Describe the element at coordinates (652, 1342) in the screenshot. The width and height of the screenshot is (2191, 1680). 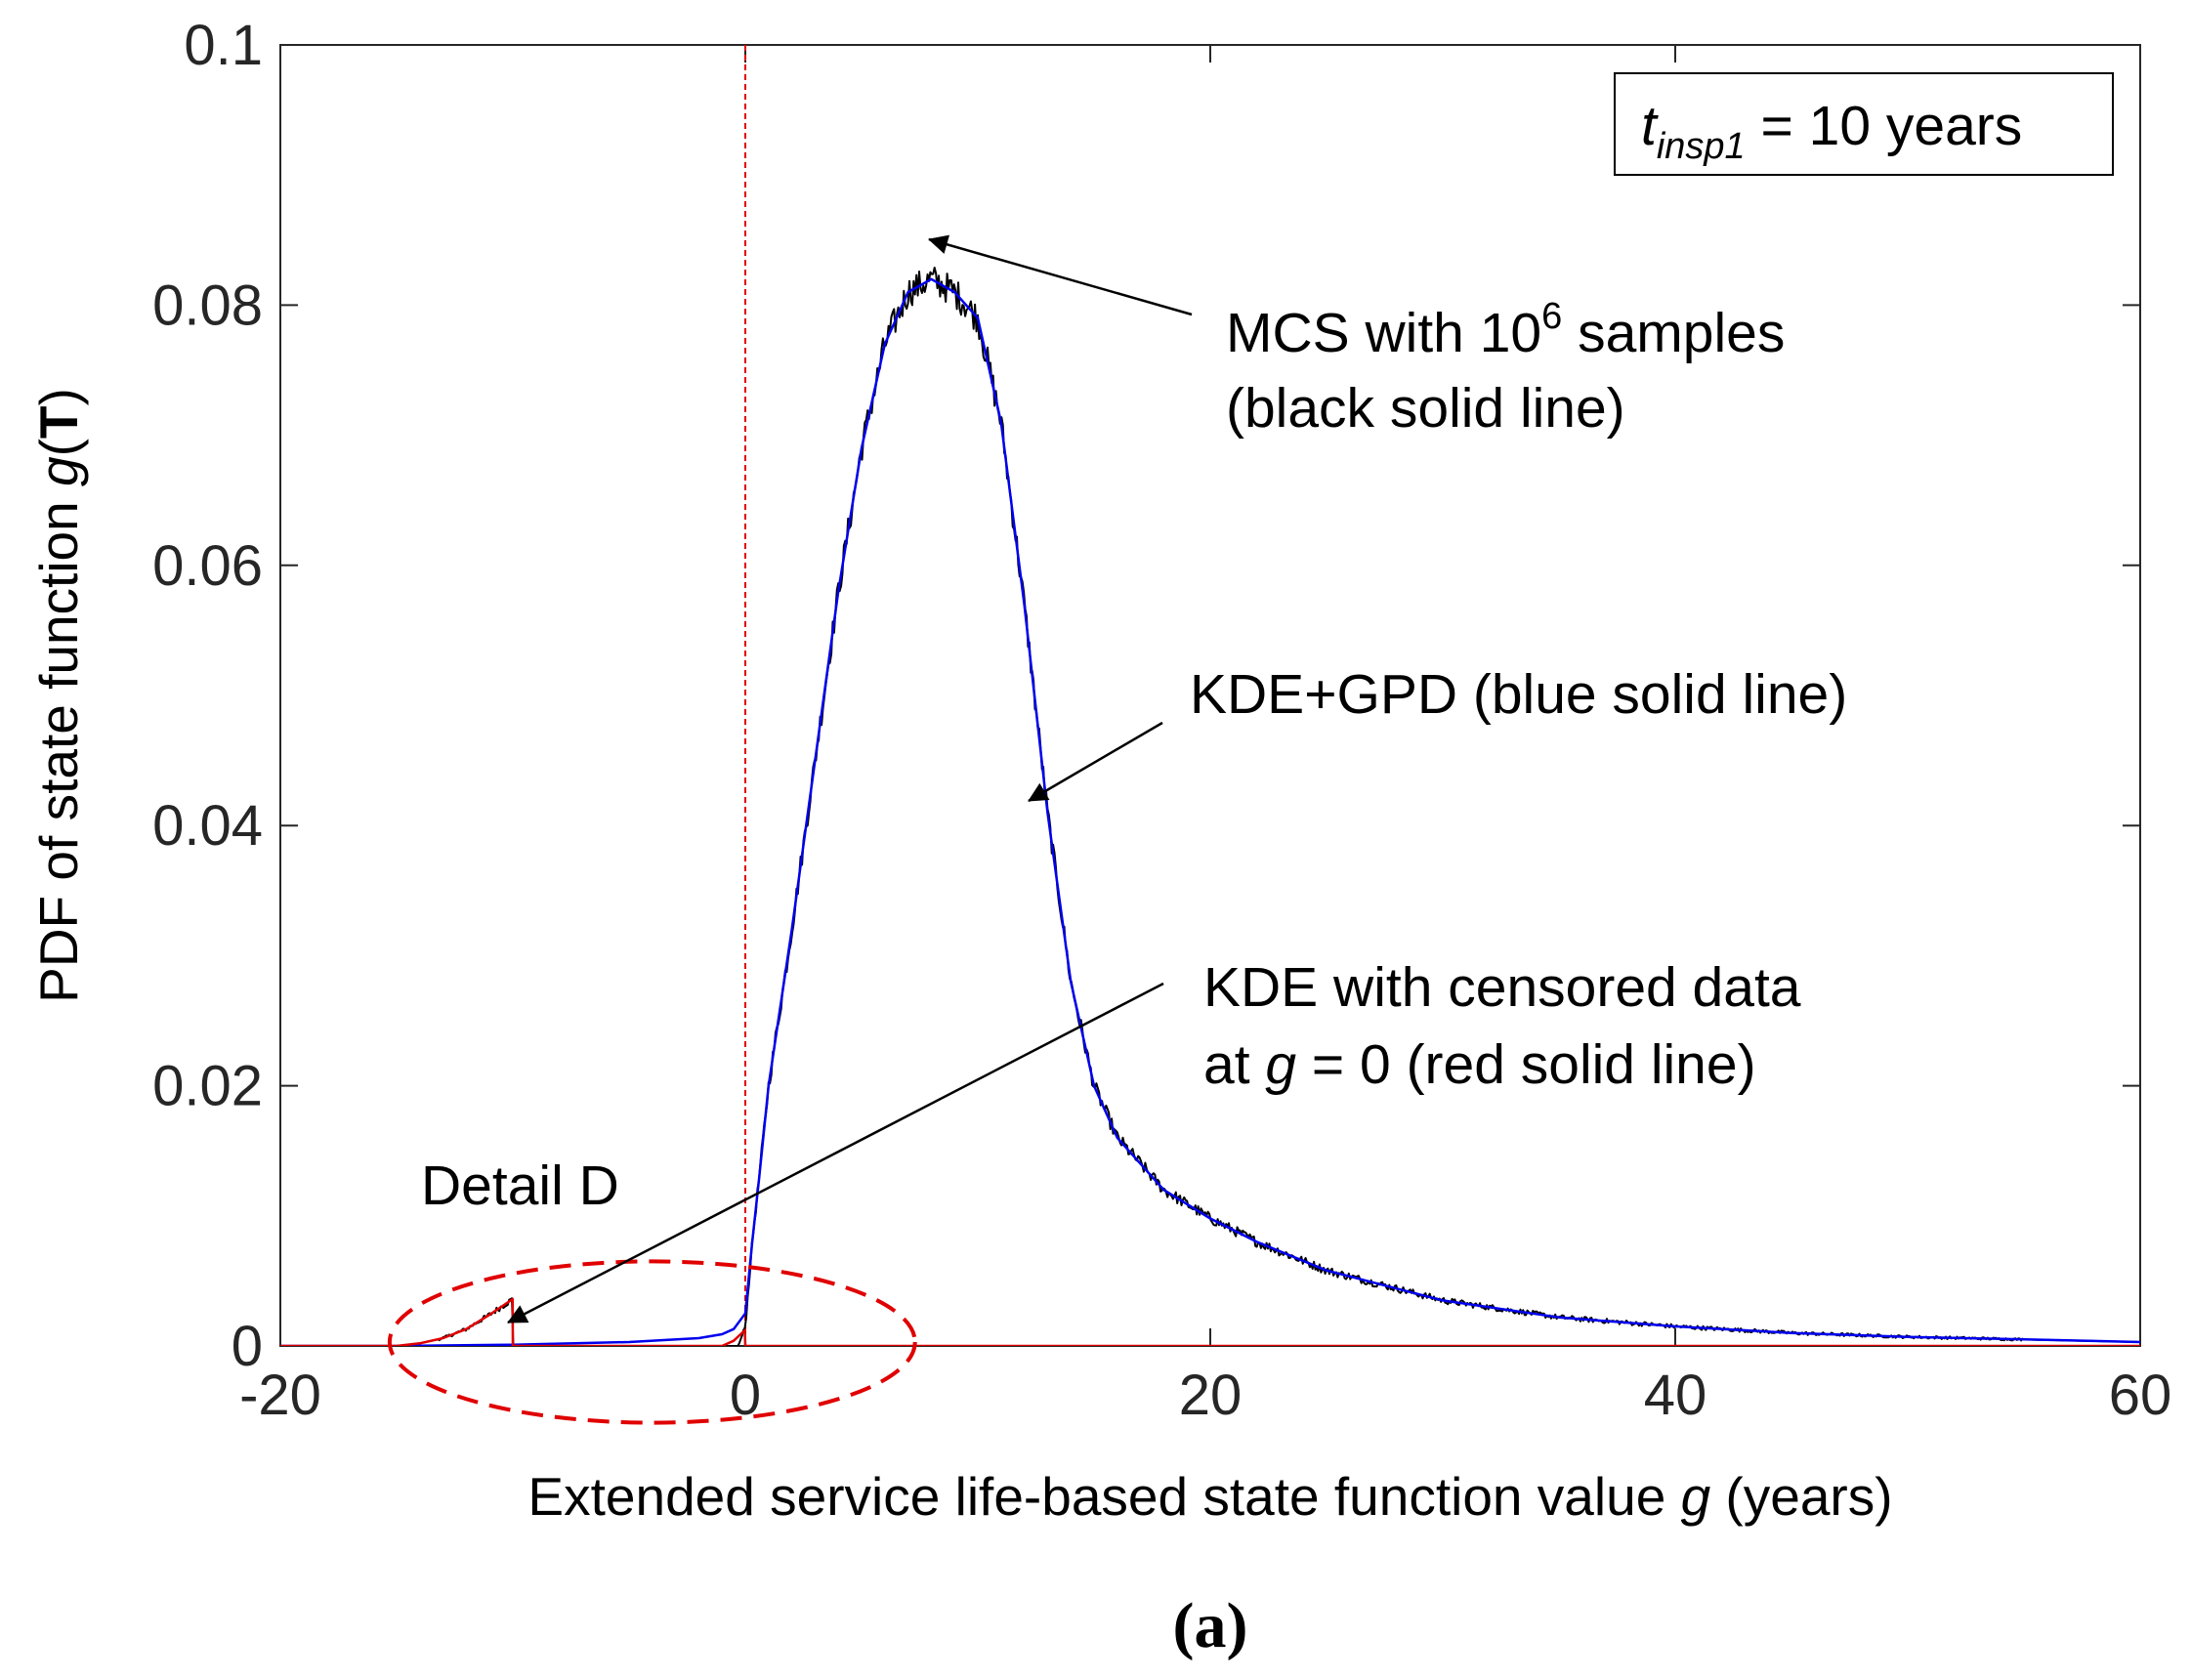
I see `detail-d-ellipse` at that location.